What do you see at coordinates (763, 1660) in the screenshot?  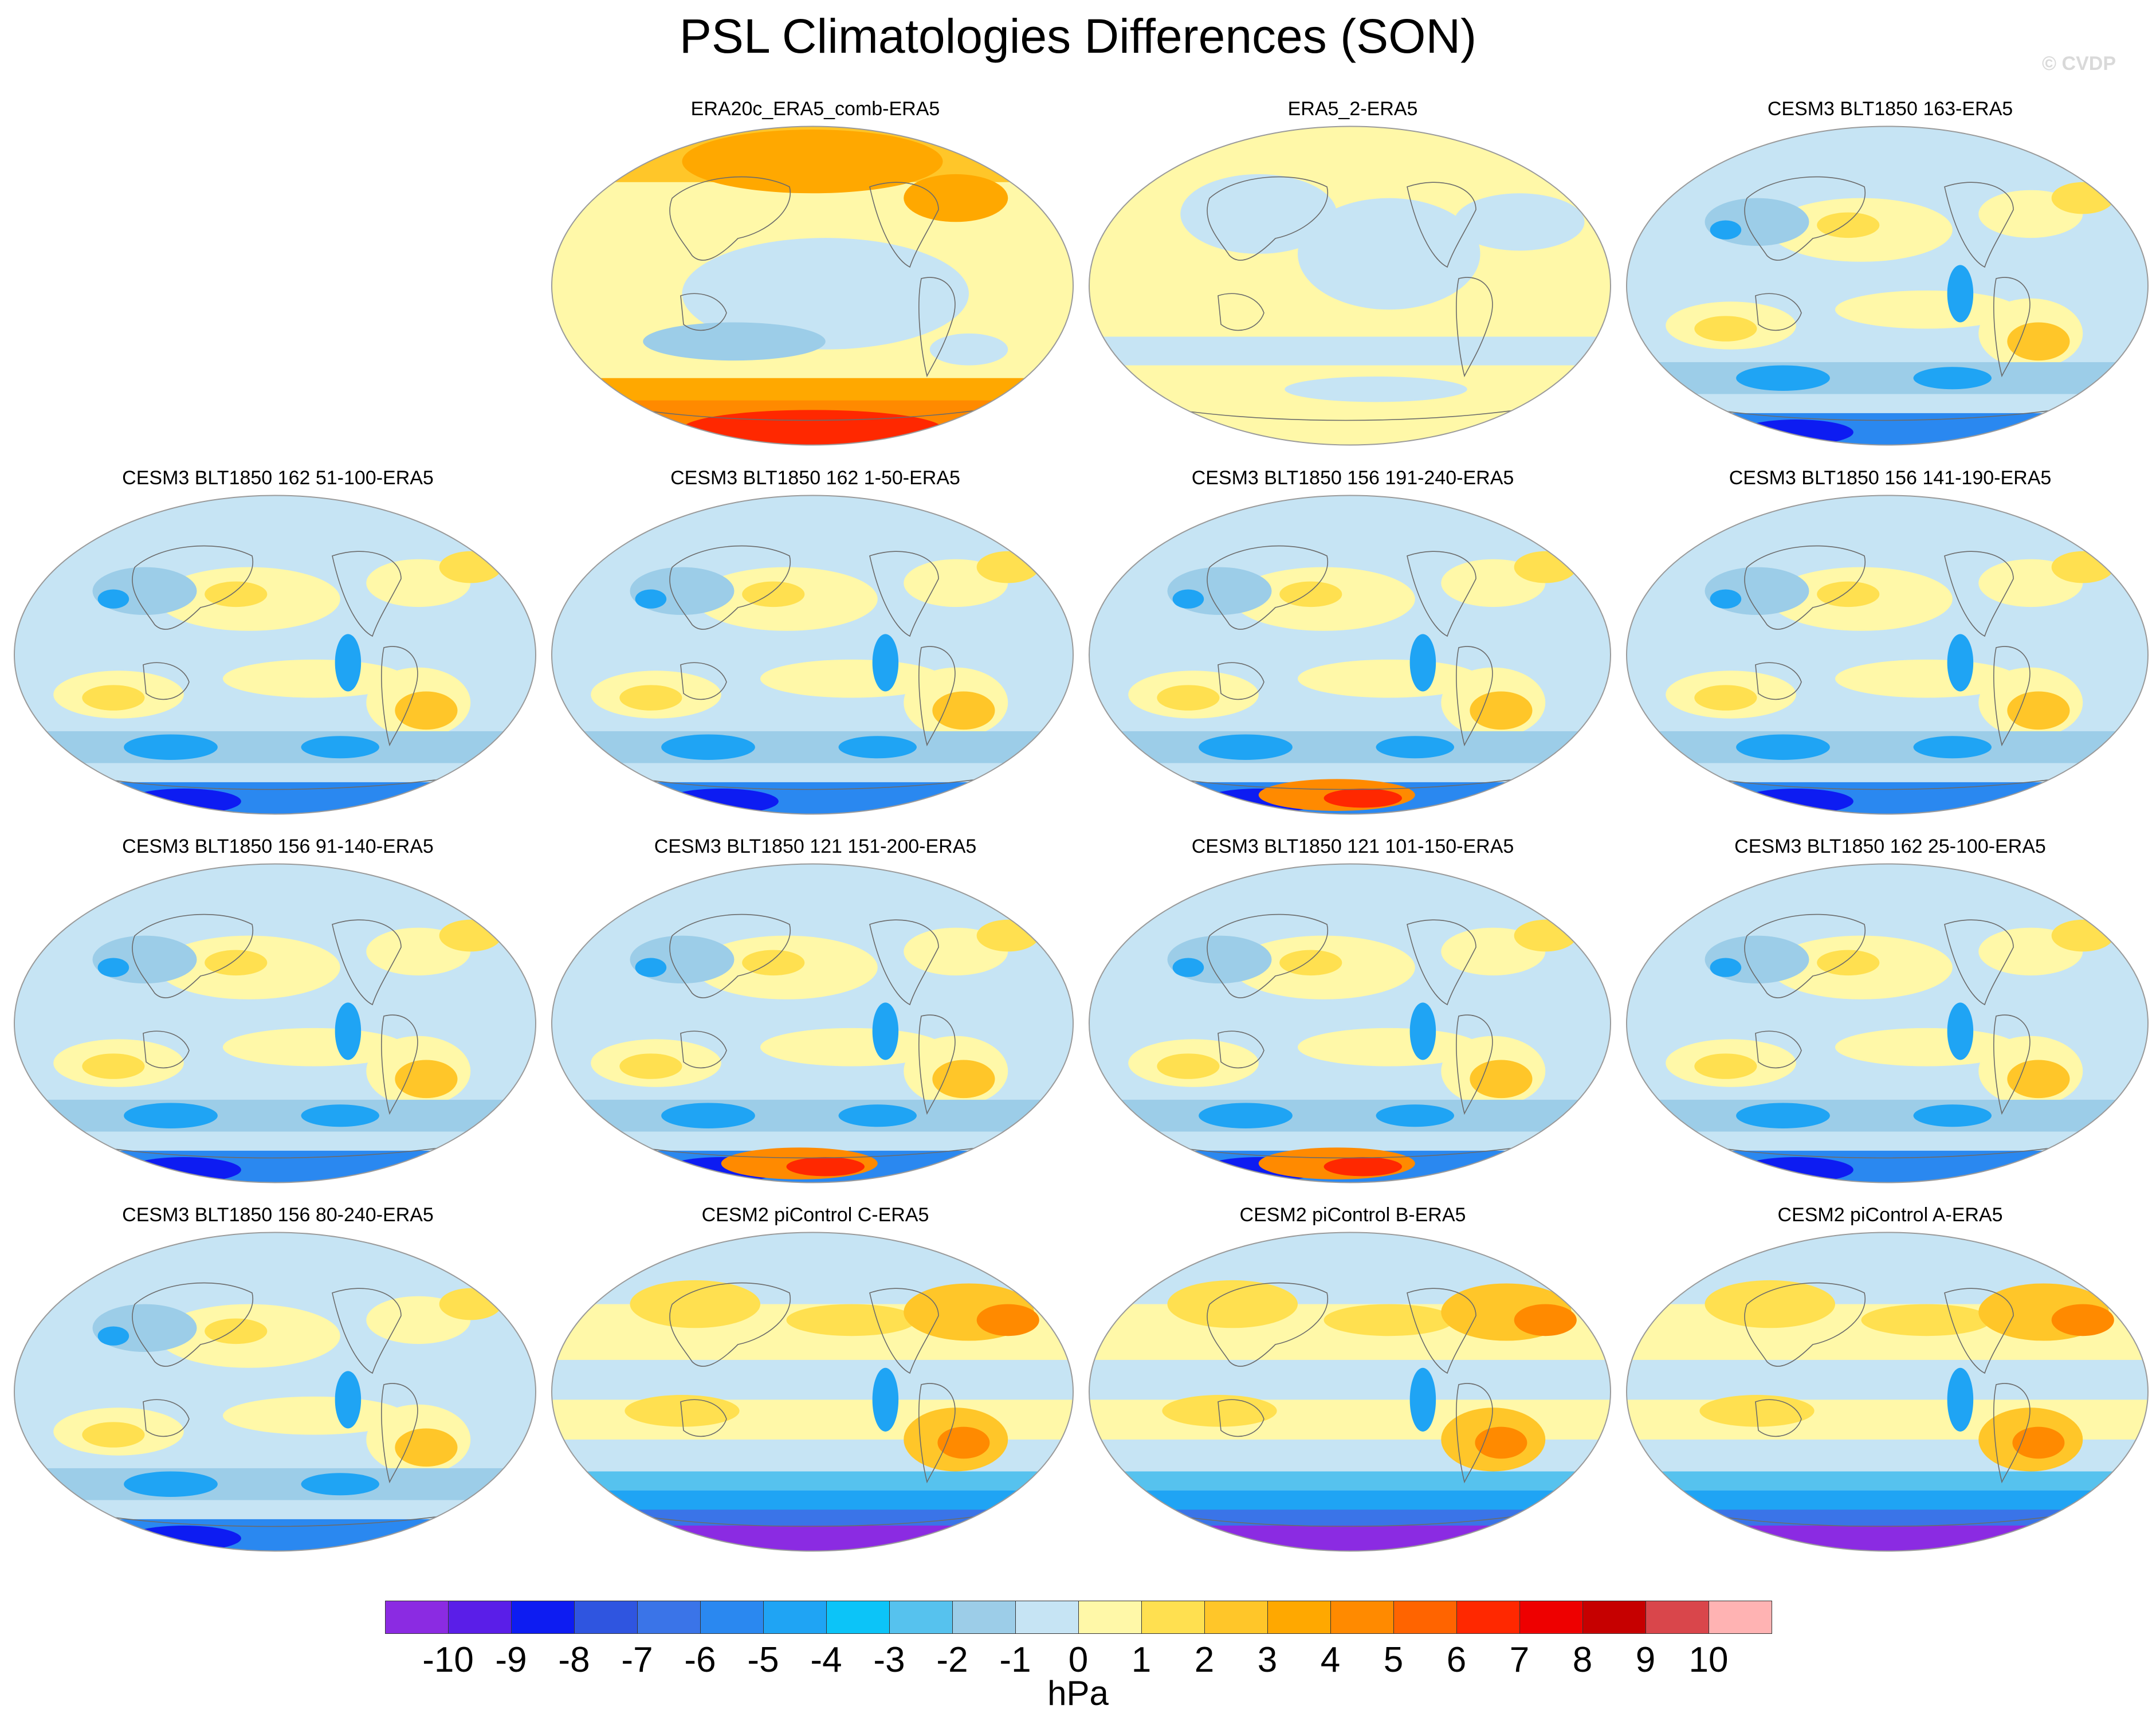 I see `colorbar-tick-label: -5` at bounding box center [763, 1660].